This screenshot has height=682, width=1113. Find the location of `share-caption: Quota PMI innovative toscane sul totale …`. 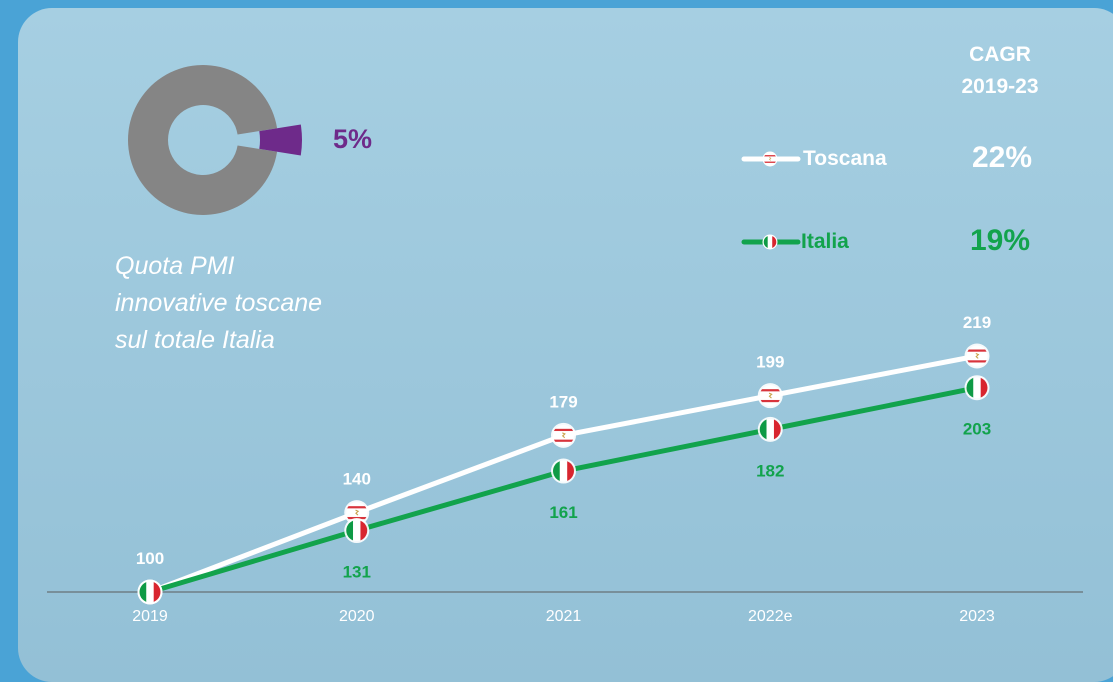

share-caption: Quota PMI innovative toscane sul totale … is located at coordinates (265, 303).